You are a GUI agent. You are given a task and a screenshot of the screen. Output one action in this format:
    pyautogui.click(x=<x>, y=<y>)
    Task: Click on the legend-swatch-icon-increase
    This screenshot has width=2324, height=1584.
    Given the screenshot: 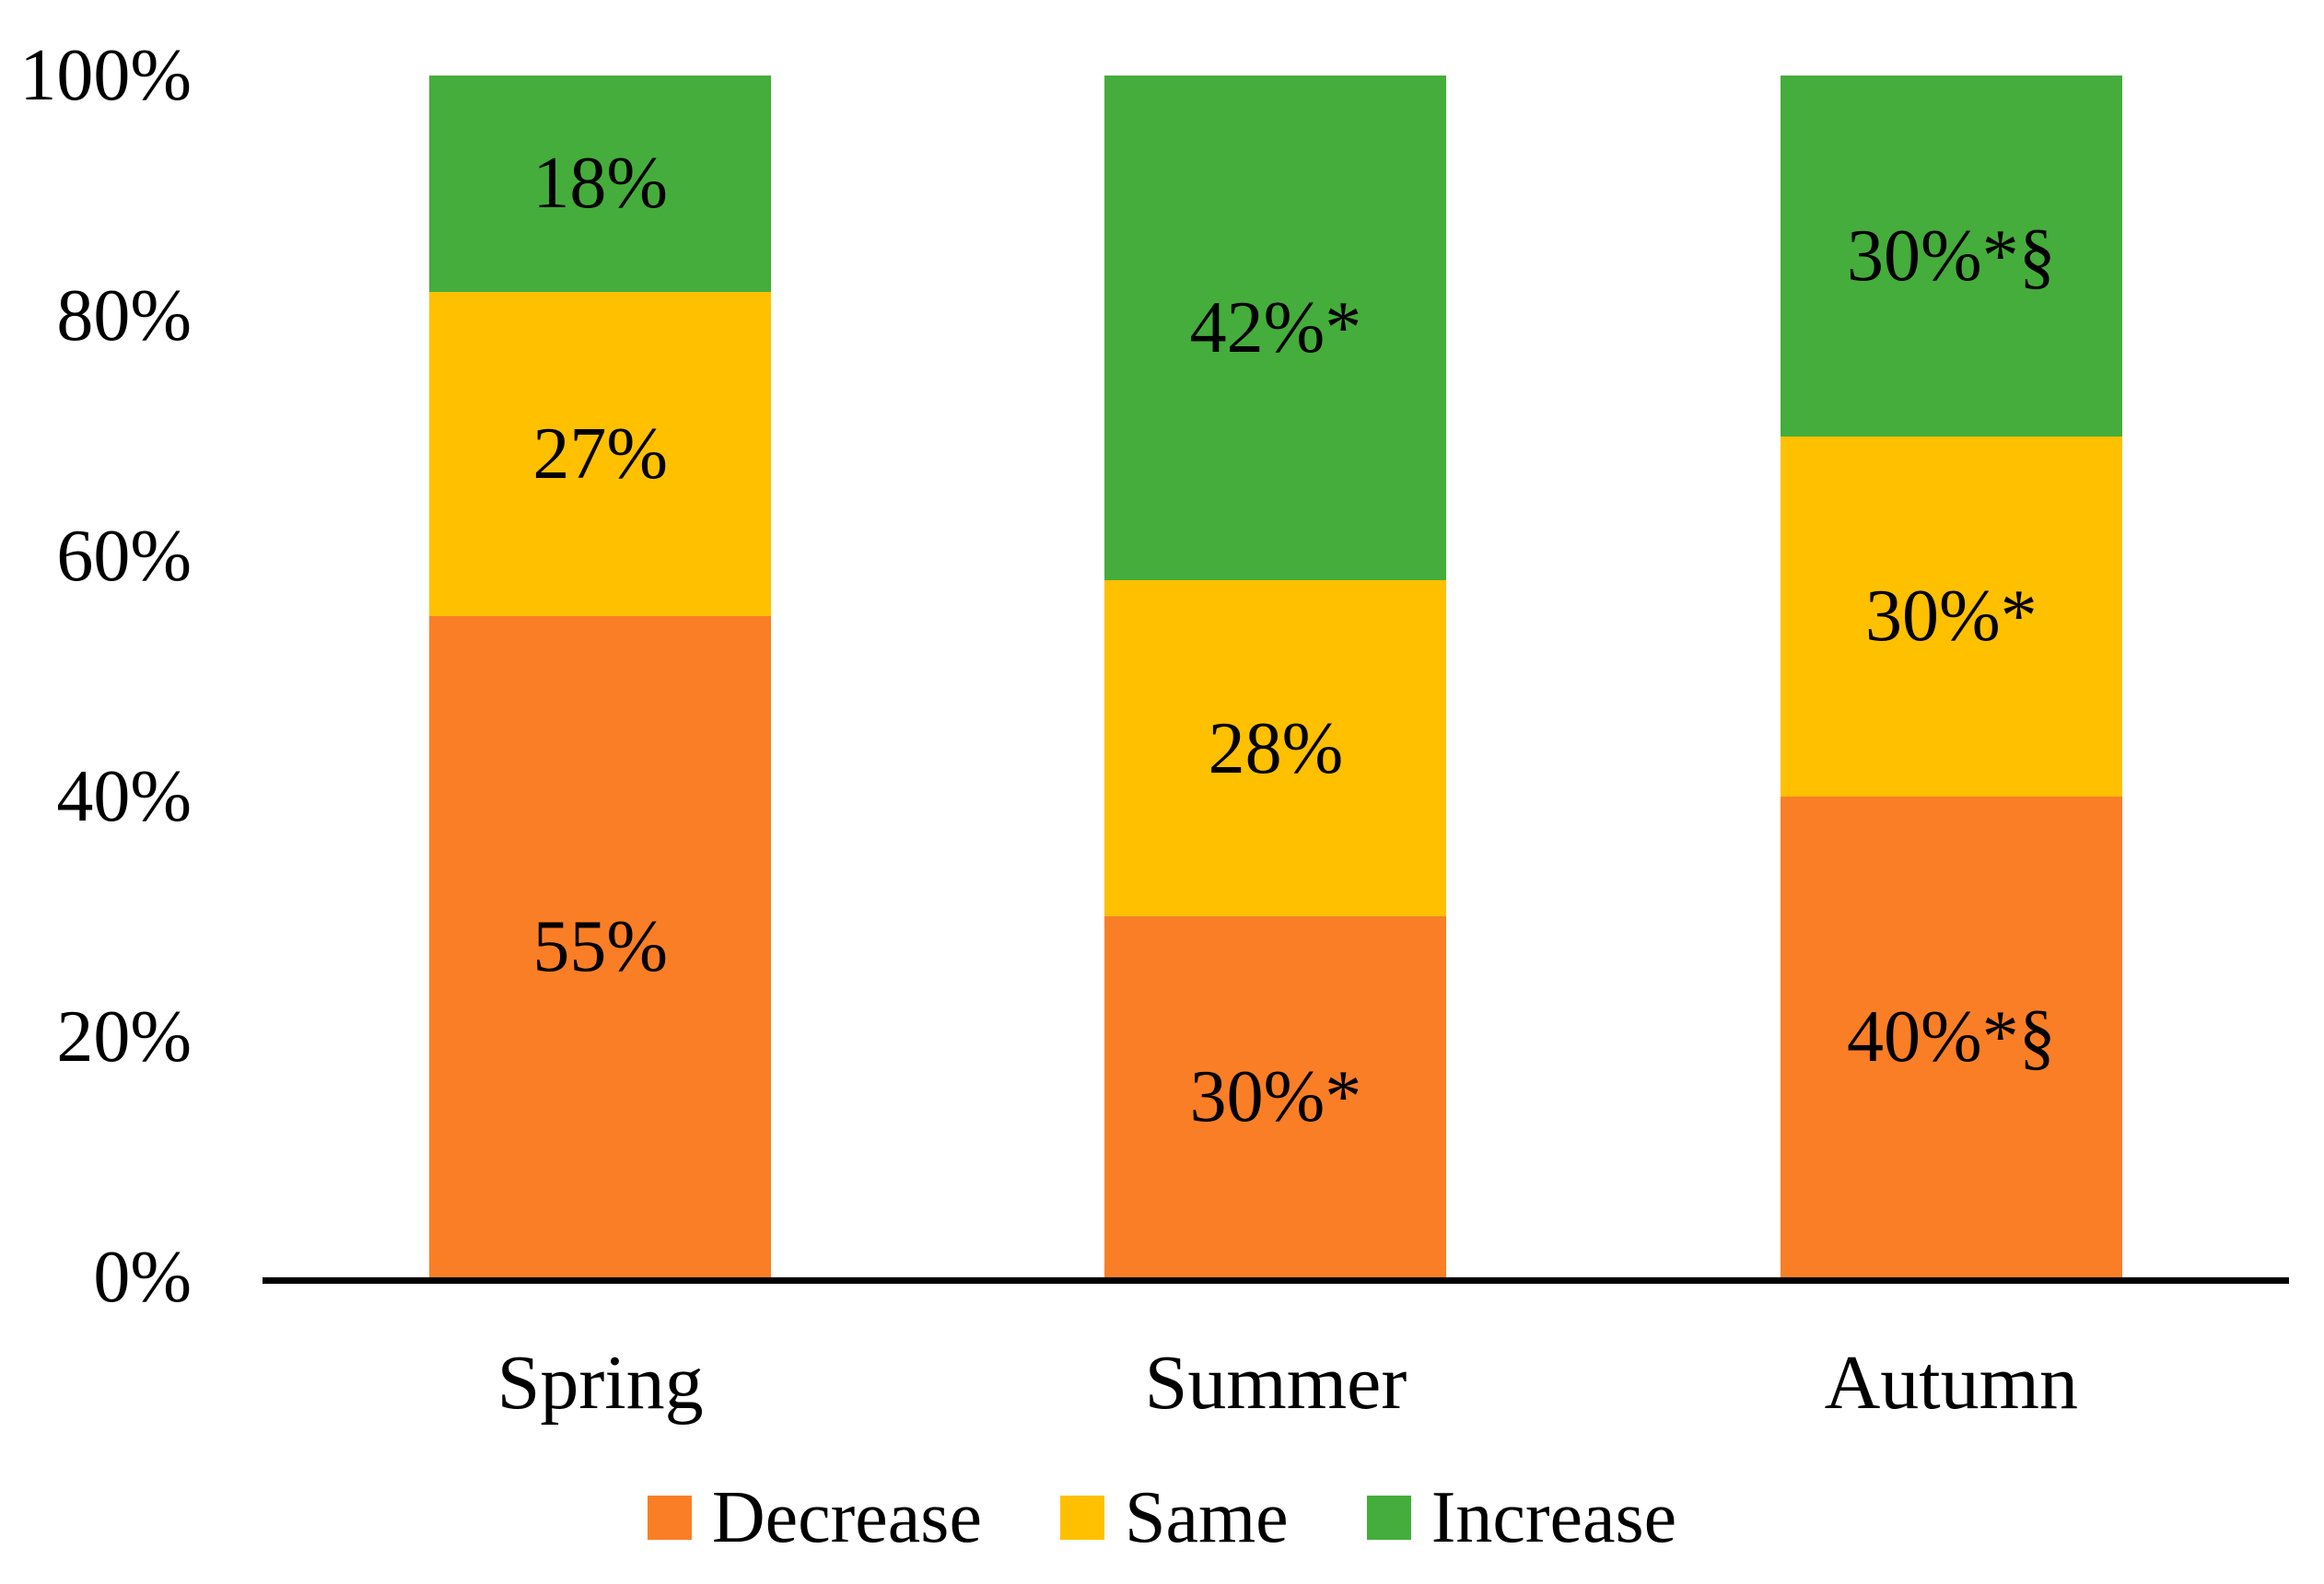 What is the action you would take?
    pyautogui.click(x=1388, y=1518)
    